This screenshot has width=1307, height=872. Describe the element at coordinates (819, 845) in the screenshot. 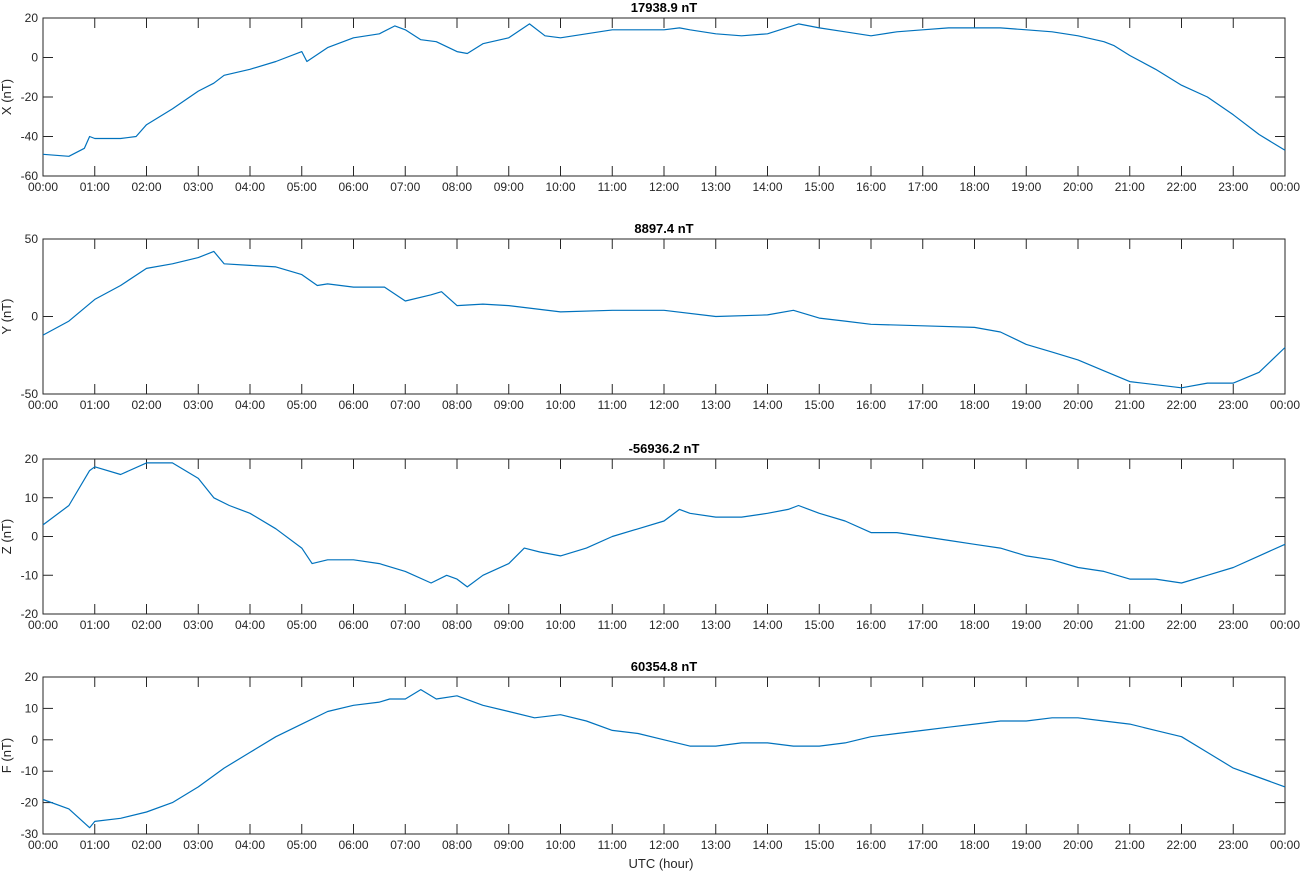

I see `x-tick-label: 15:00` at that location.